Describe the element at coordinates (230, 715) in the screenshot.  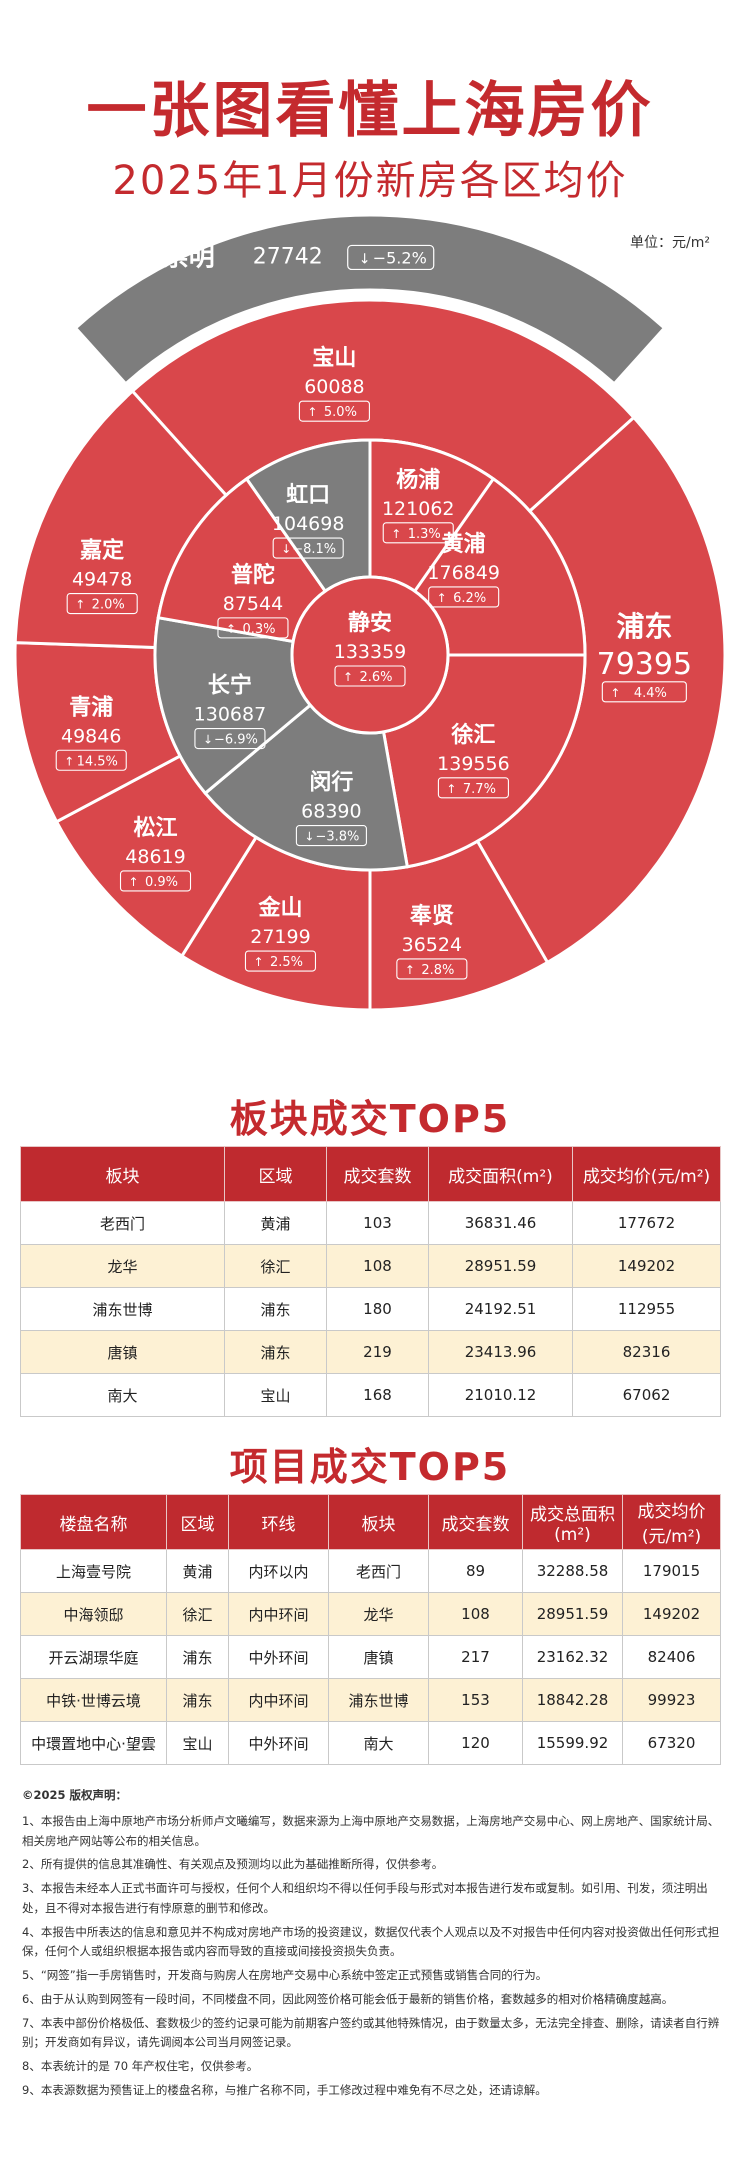
I see `district-price-label: 130687` at that location.